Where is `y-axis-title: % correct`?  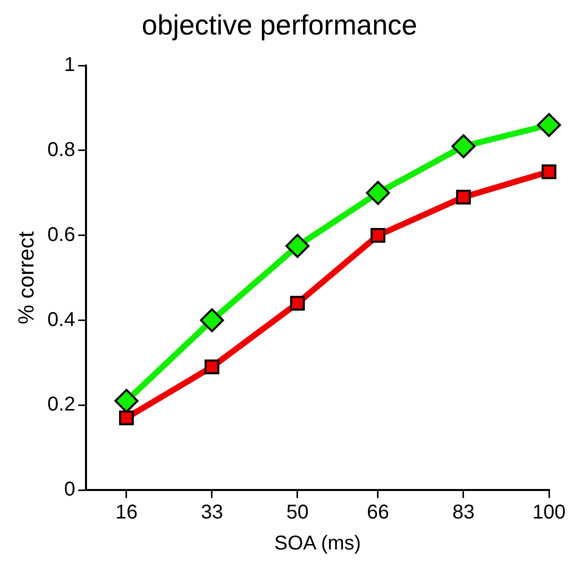
y-axis-title: % correct is located at coordinates (25, 277).